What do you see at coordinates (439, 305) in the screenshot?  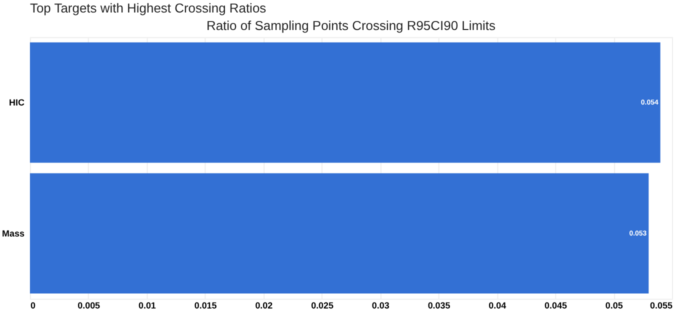 I see `x-tick-label: 0.035` at bounding box center [439, 305].